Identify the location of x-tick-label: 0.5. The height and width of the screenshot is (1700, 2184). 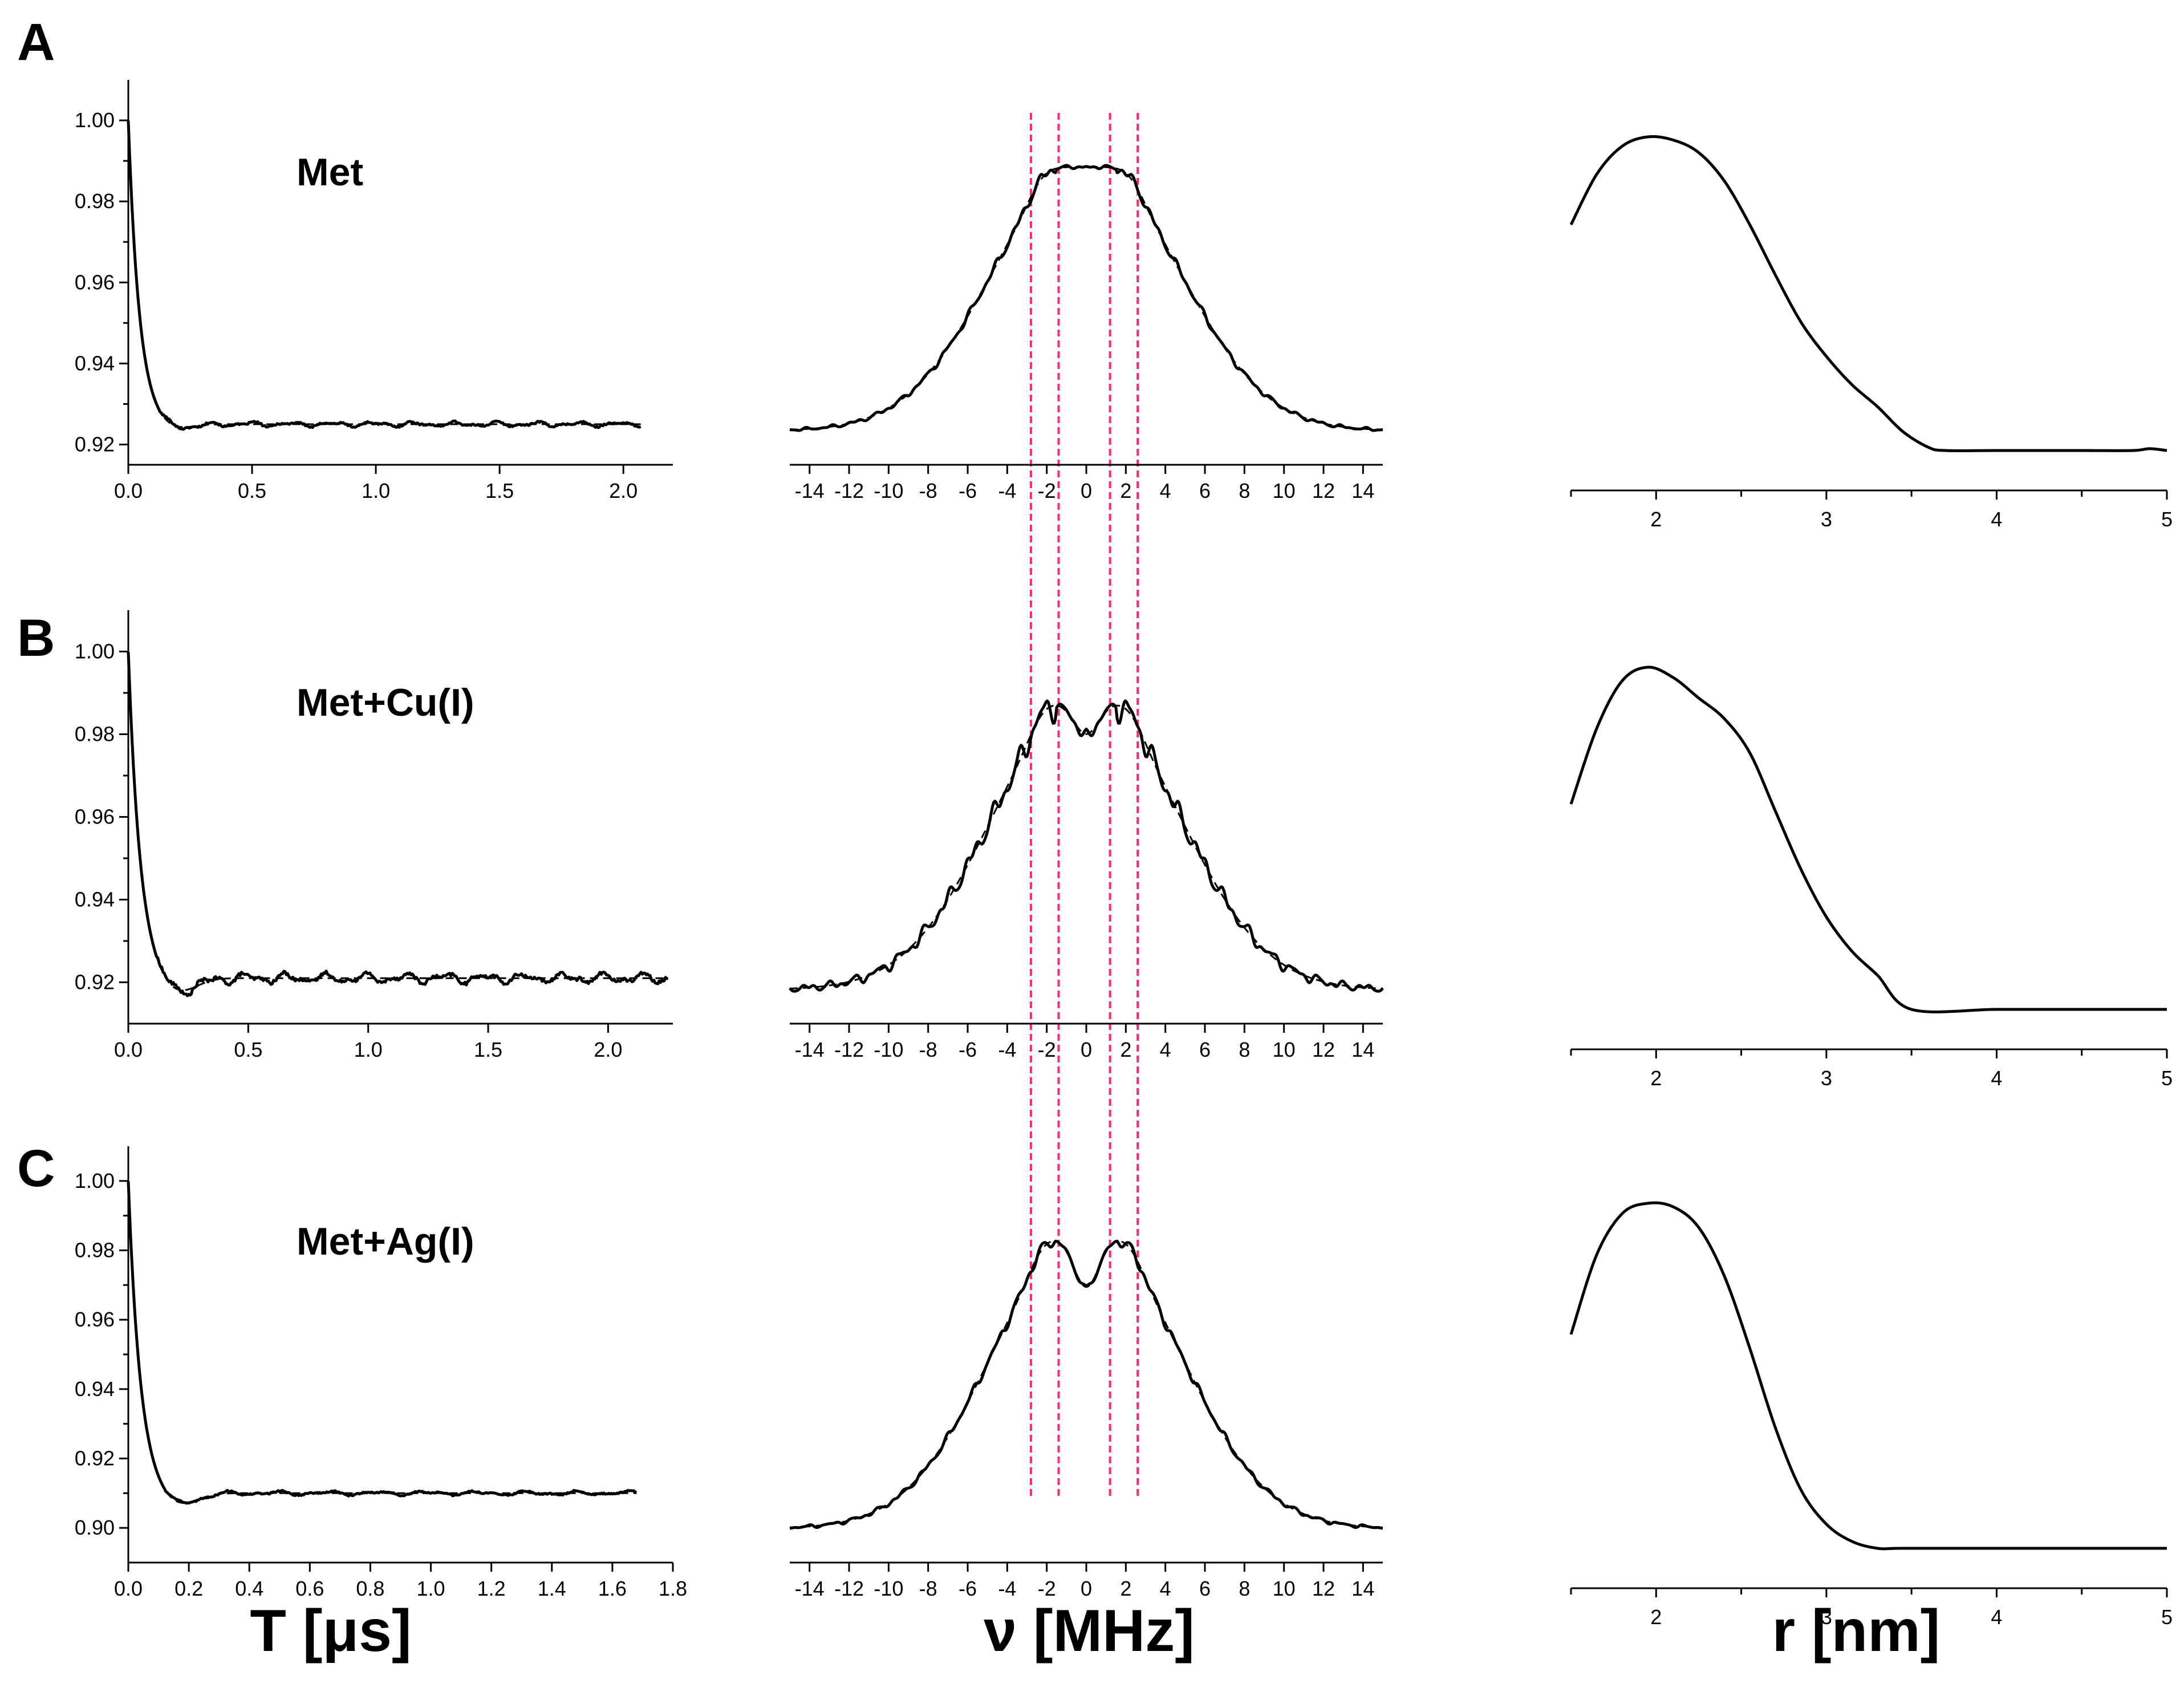
(252, 490).